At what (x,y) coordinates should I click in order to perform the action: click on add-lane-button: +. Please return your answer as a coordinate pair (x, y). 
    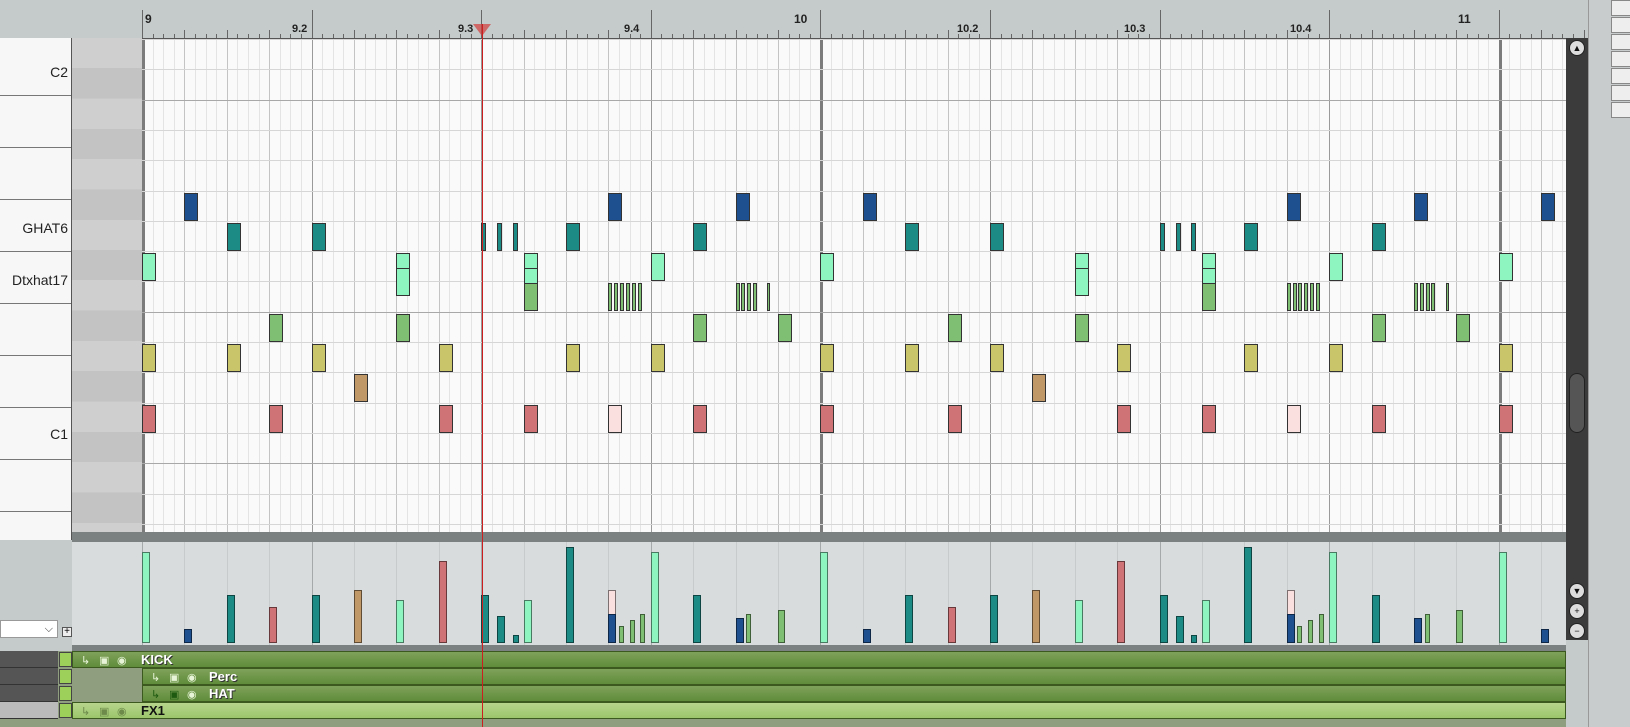
    Looking at the image, I should click on (67, 632).